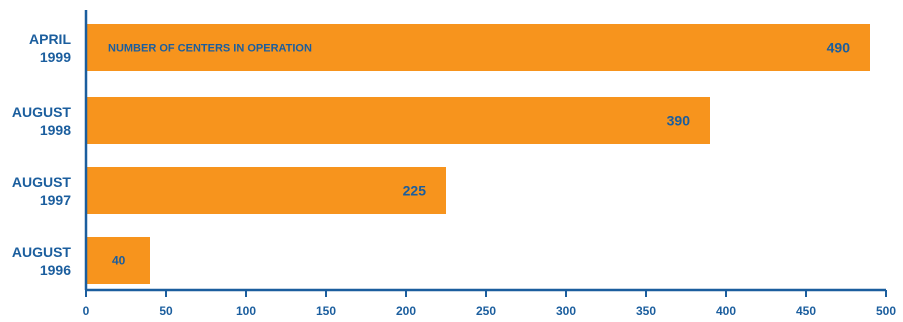  I want to click on x-tick-label-1: 50, so click(166, 311).